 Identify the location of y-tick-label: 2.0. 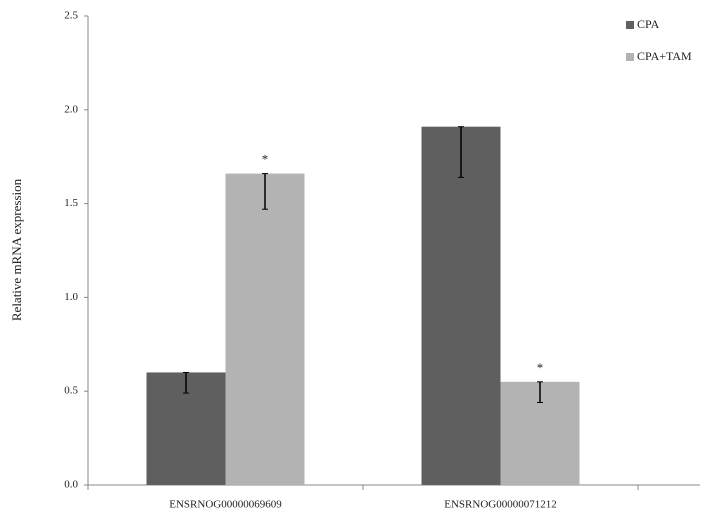
(71, 109).